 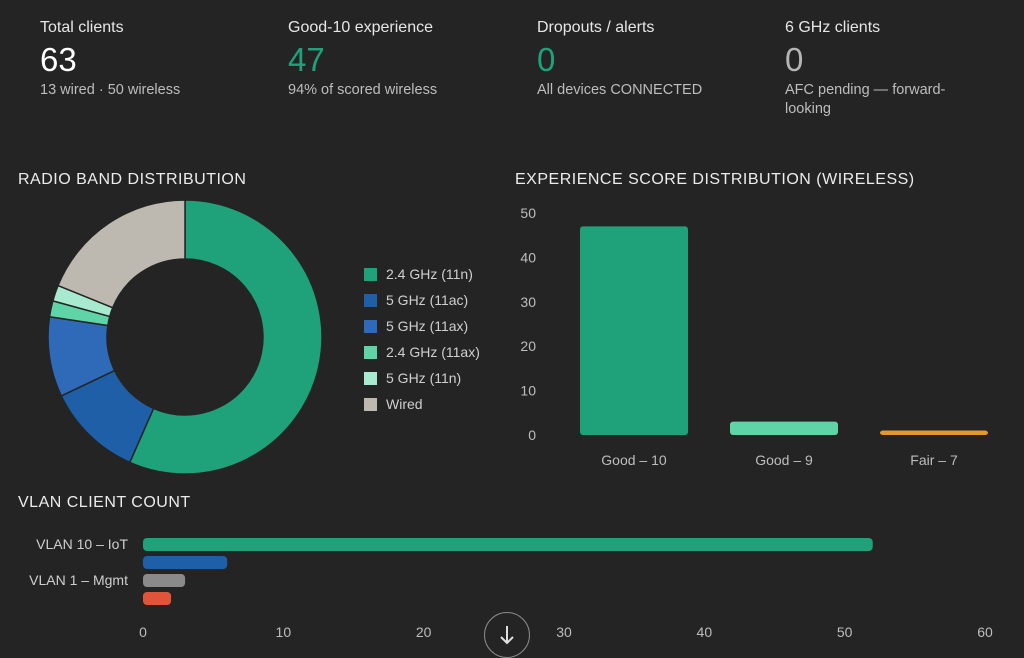 What do you see at coordinates (427, 326) in the screenshot?
I see `legend-label: 5 GHz (11ax)` at bounding box center [427, 326].